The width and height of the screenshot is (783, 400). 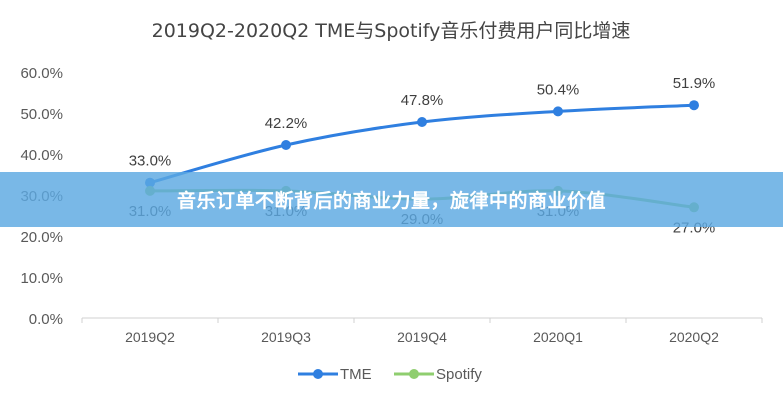 I want to click on overlay-banner: 音乐订单不断背后的商业力量，旋律中的商业价值, so click(x=391, y=199).